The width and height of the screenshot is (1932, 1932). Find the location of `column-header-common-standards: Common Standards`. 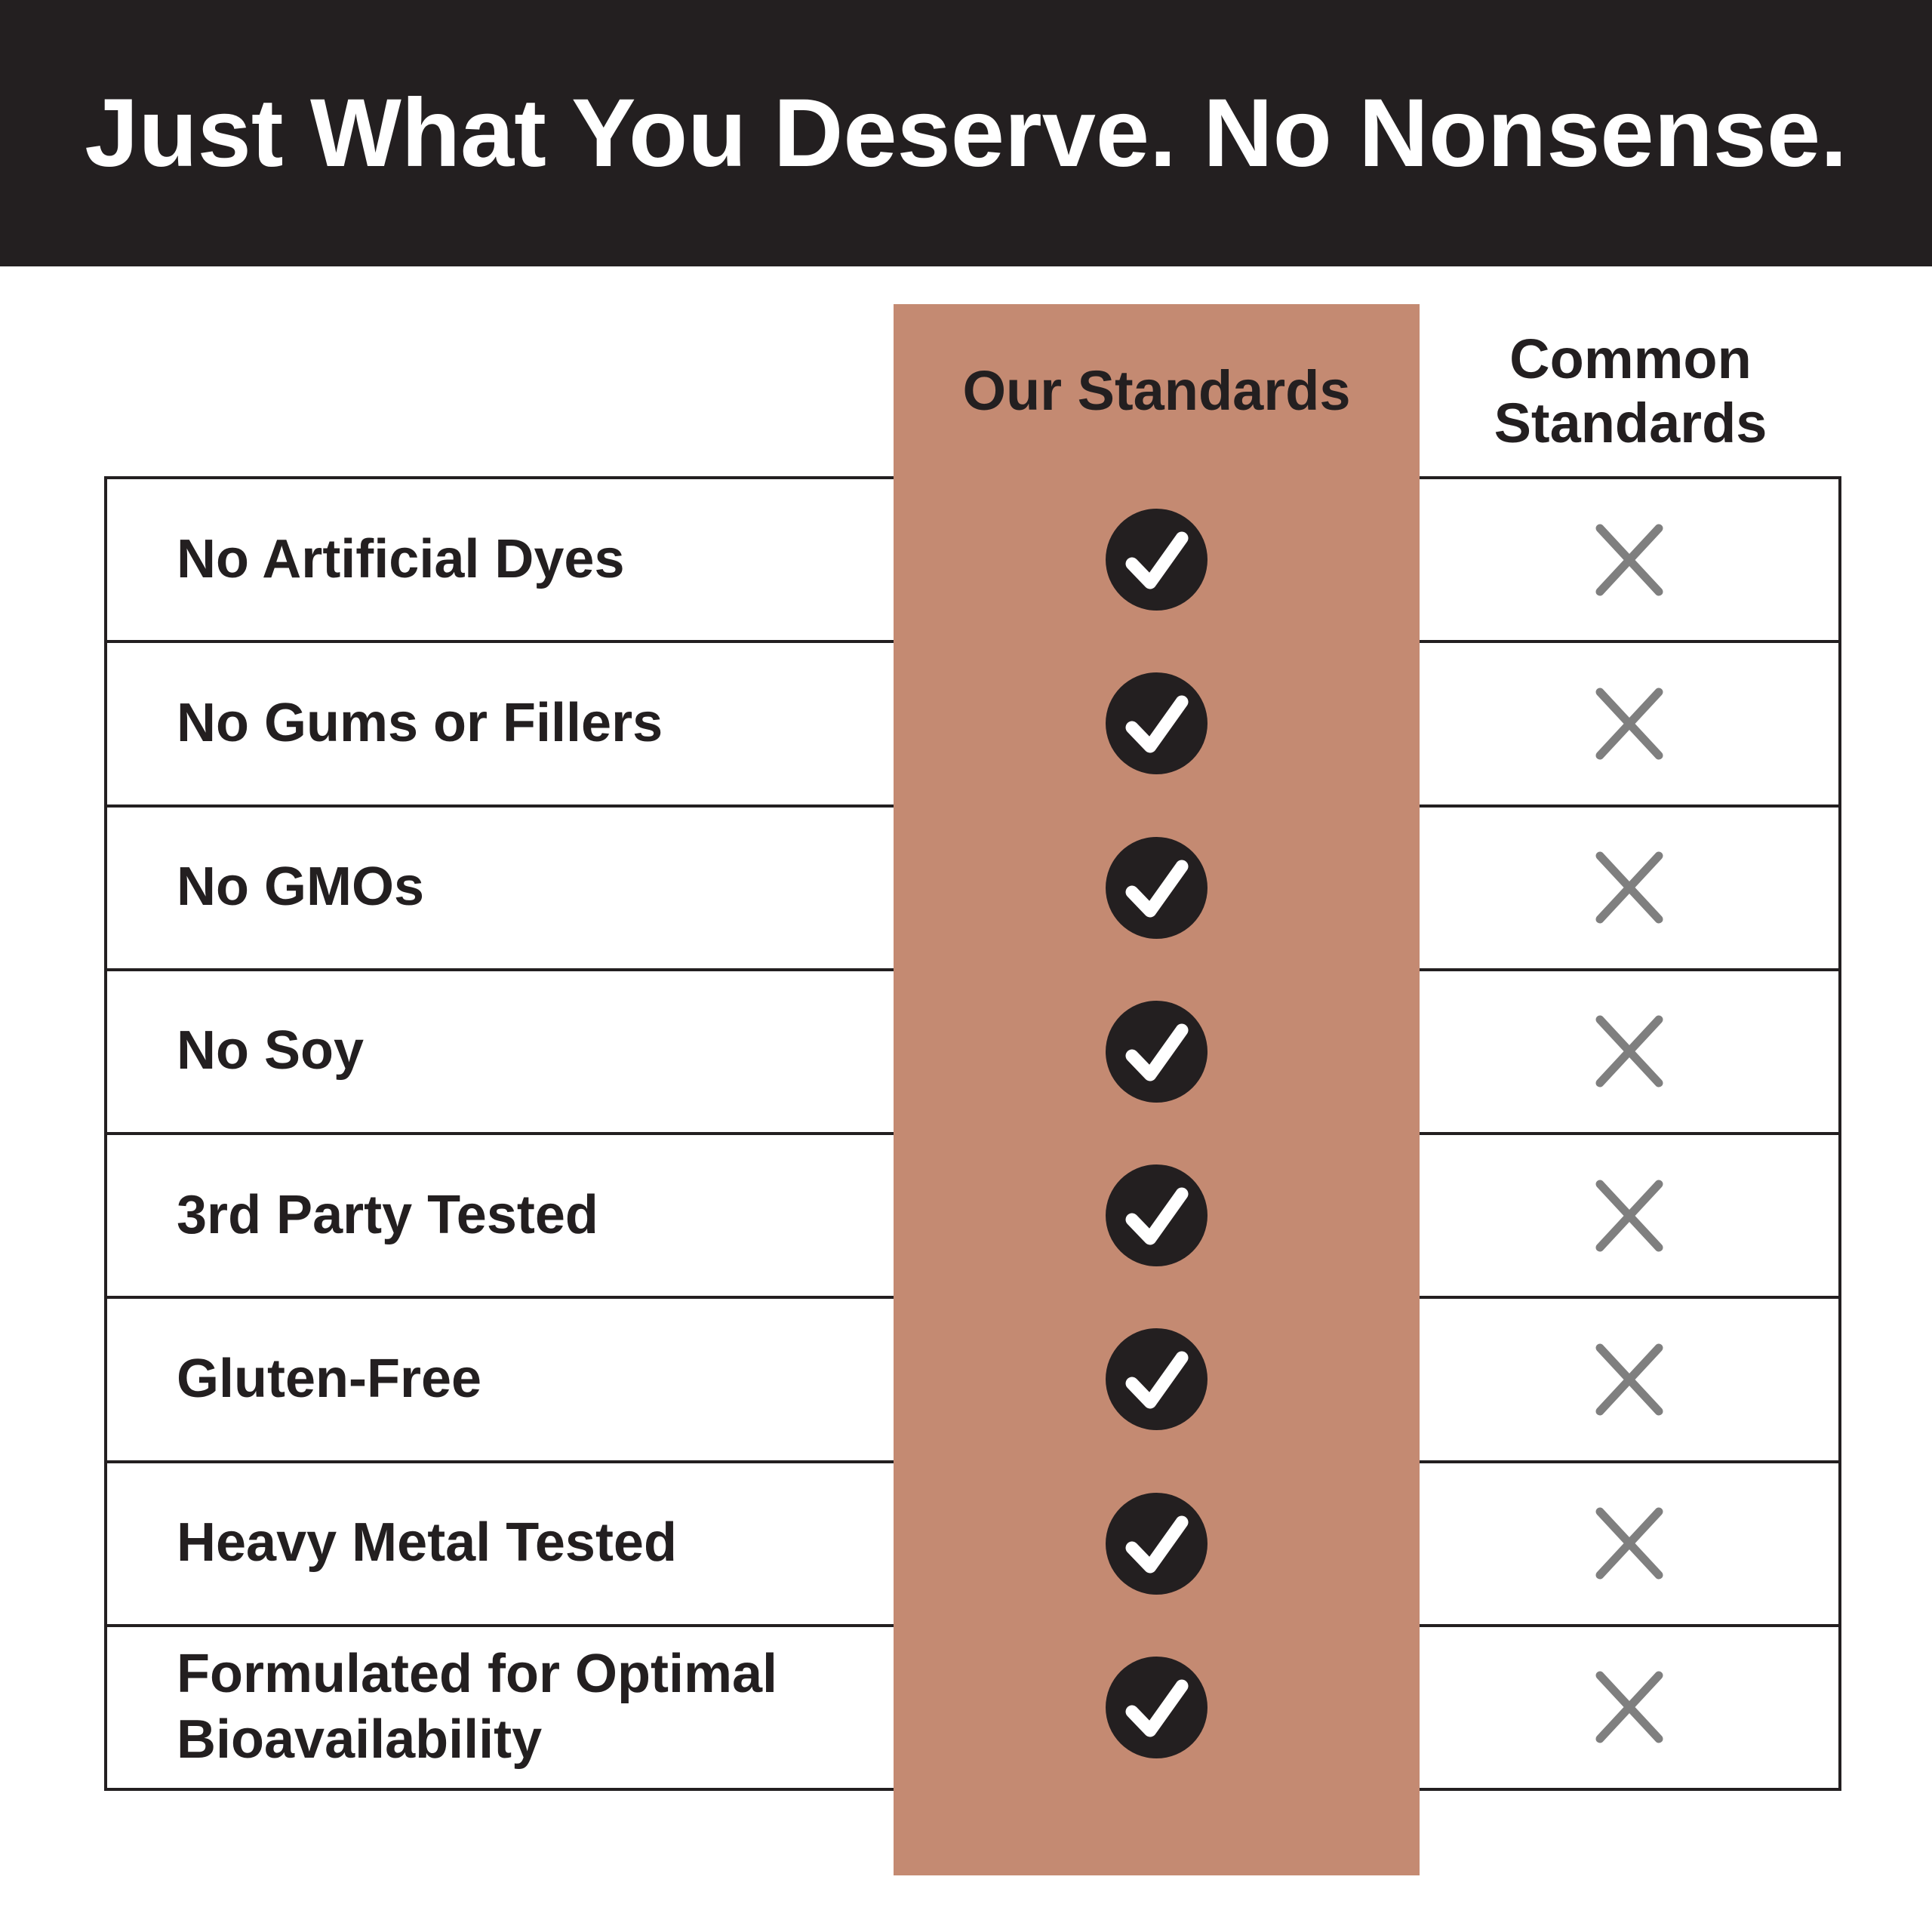

column-header-common-standards: Common Standards is located at coordinates (1630, 390).